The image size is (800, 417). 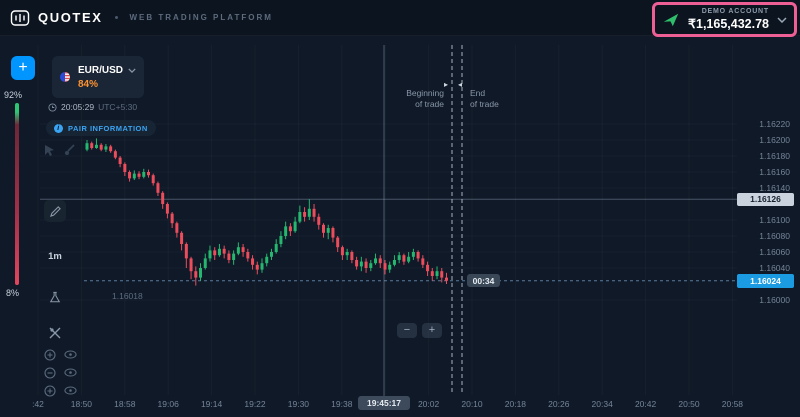 What do you see at coordinates (515, 404) in the screenshot?
I see `time-axis-label: 20:18` at bounding box center [515, 404].